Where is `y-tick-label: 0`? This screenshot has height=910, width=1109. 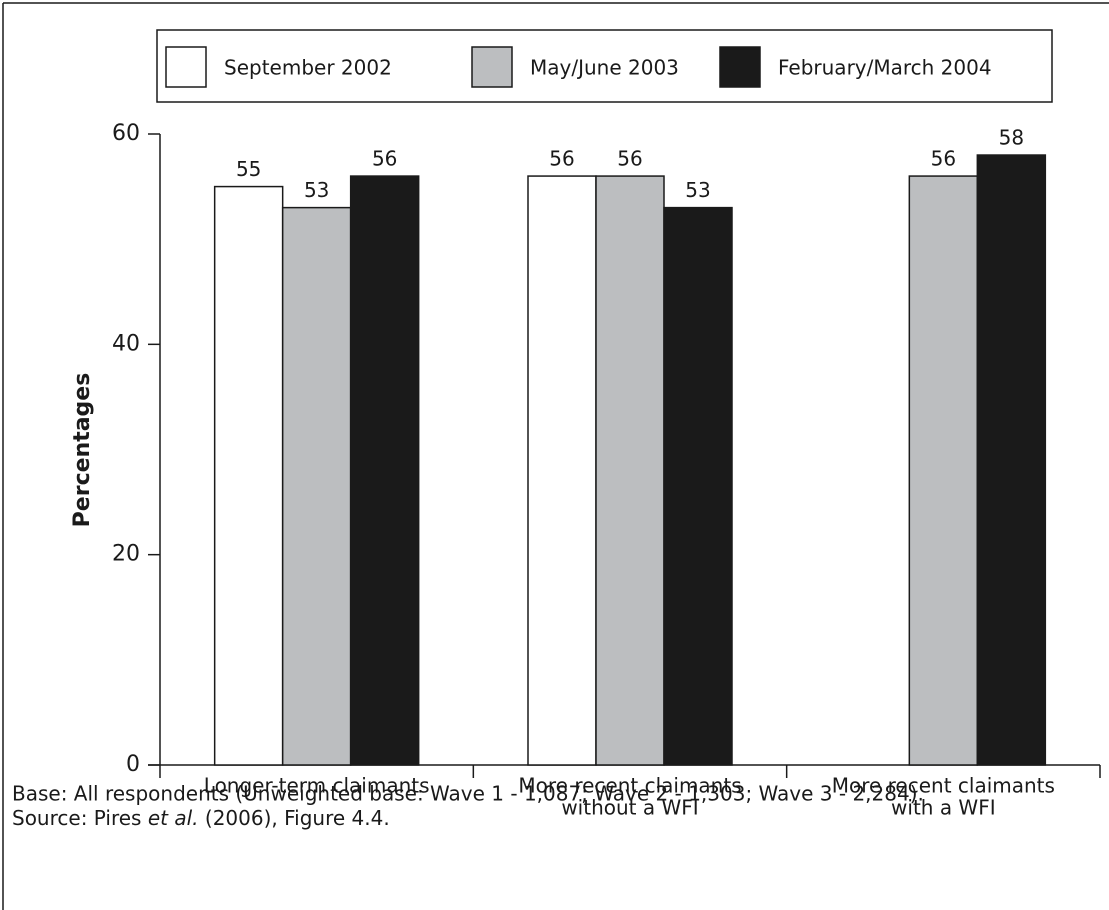
y-tick-label: 0 is located at coordinates (133, 764).